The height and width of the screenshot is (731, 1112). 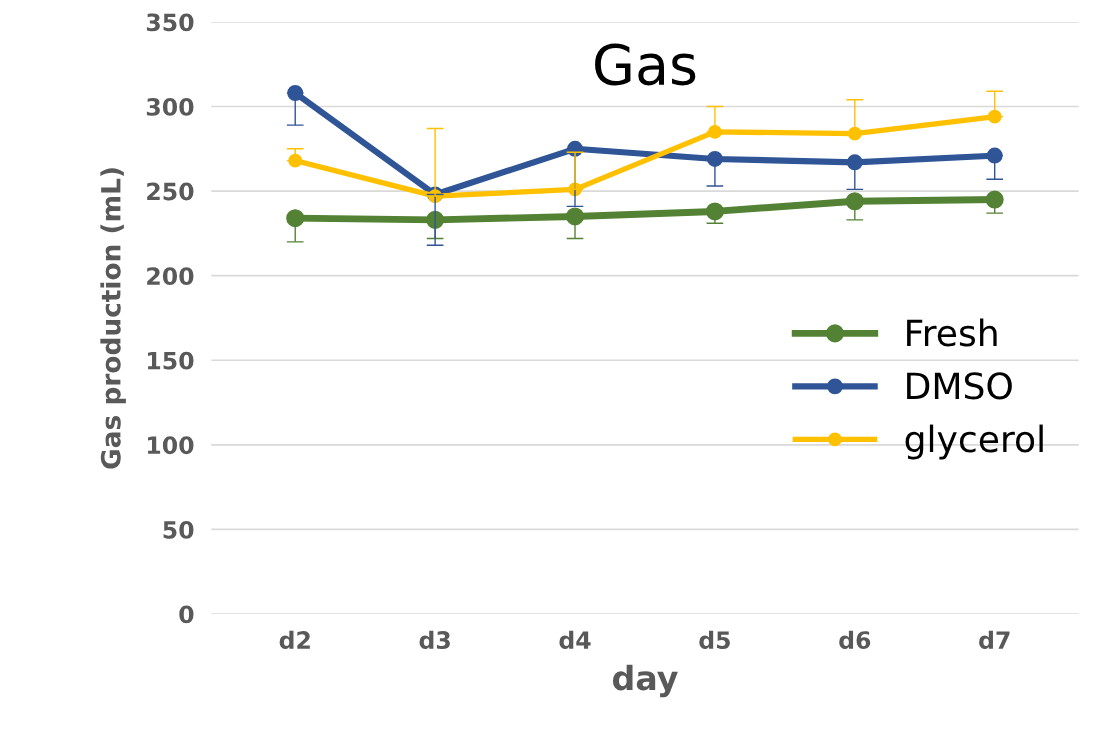 I want to click on legend-label: DMSO, so click(x=959, y=386).